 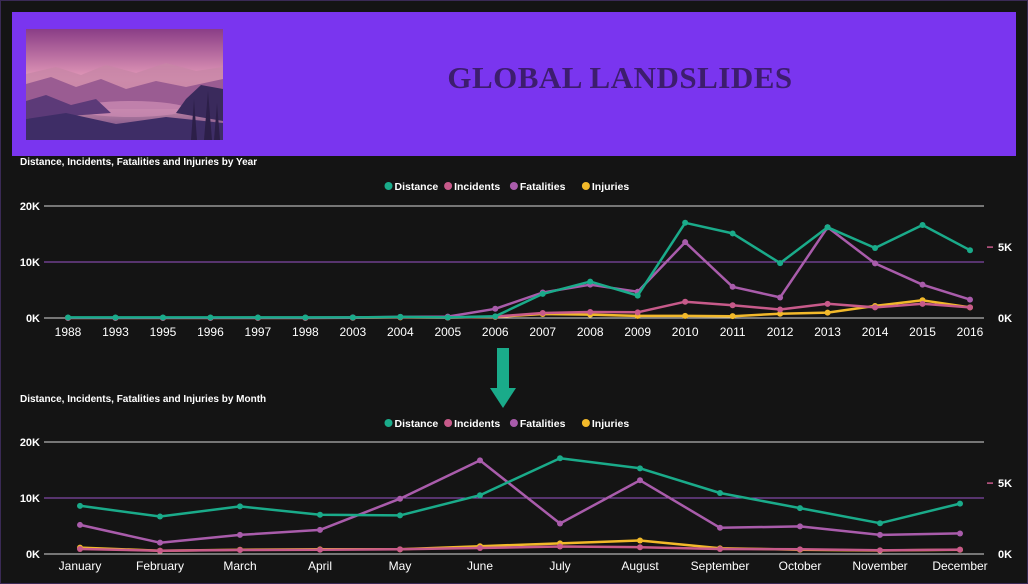 I want to click on y-left-tick-label: 20K, so click(x=30, y=207).